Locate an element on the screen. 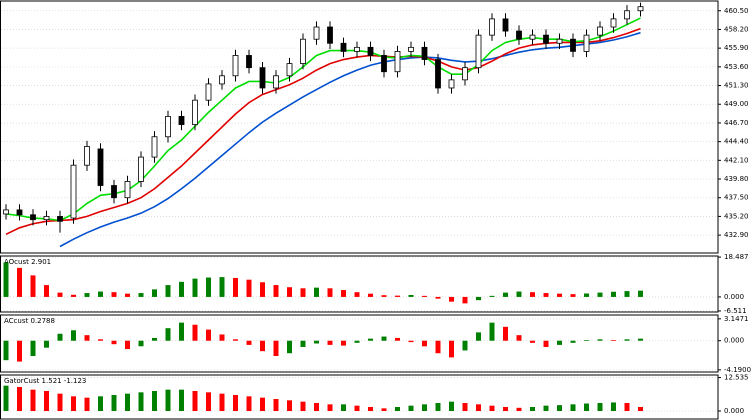 The image size is (752, 420). y-tick-label: 18.487 is located at coordinates (736, 257).